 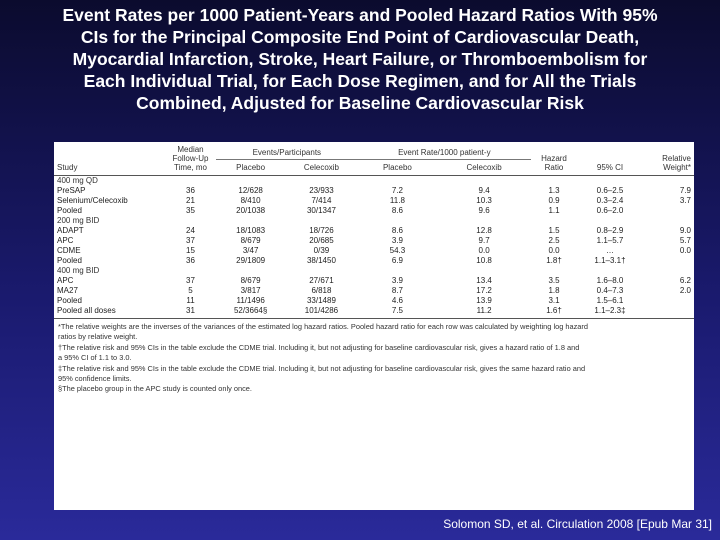 I want to click on cell-events-celecoxib: 18/726, so click(x=321, y=230).